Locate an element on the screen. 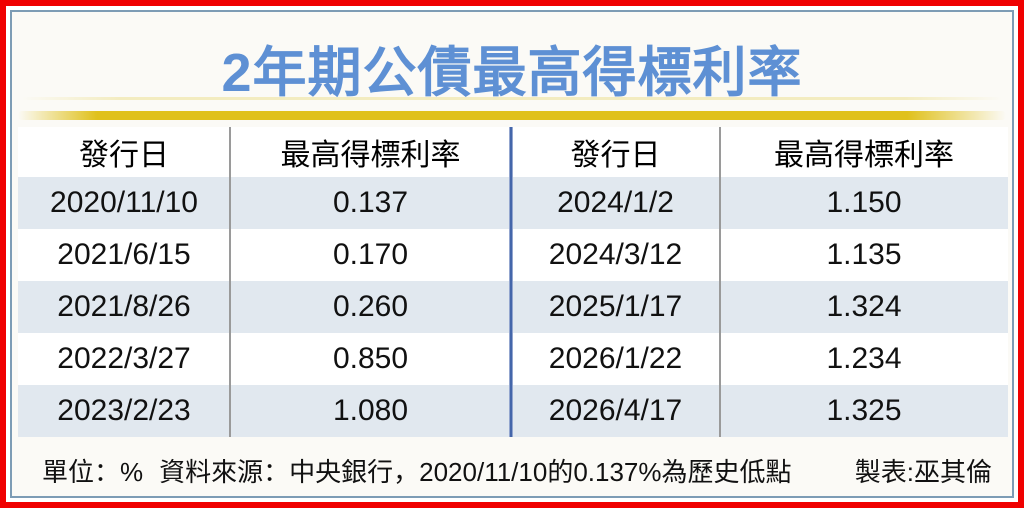  issue-date-cell: 2021/6/15 is located at coordinates (124, 254).